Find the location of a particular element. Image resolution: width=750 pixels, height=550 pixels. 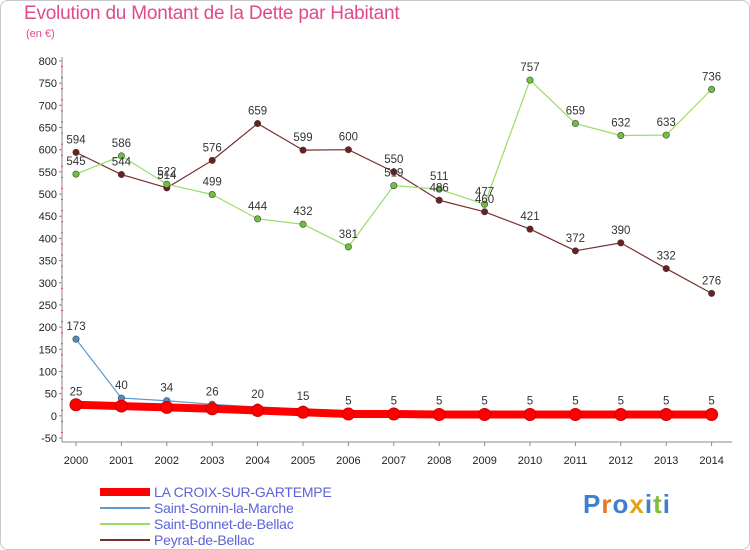

x-tick-label: 2007 is located at coordinates (394, 461).